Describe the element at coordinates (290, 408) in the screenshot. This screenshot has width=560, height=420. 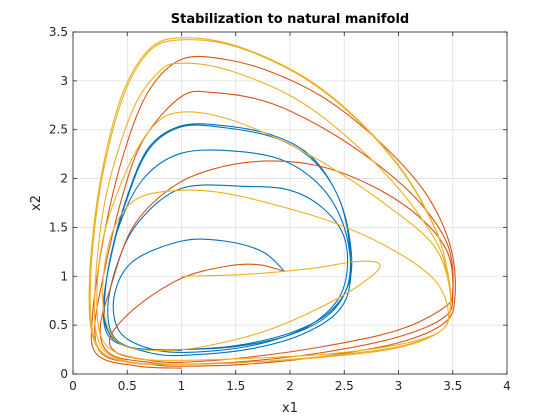
I see `x-axis-label: x1` at that location.